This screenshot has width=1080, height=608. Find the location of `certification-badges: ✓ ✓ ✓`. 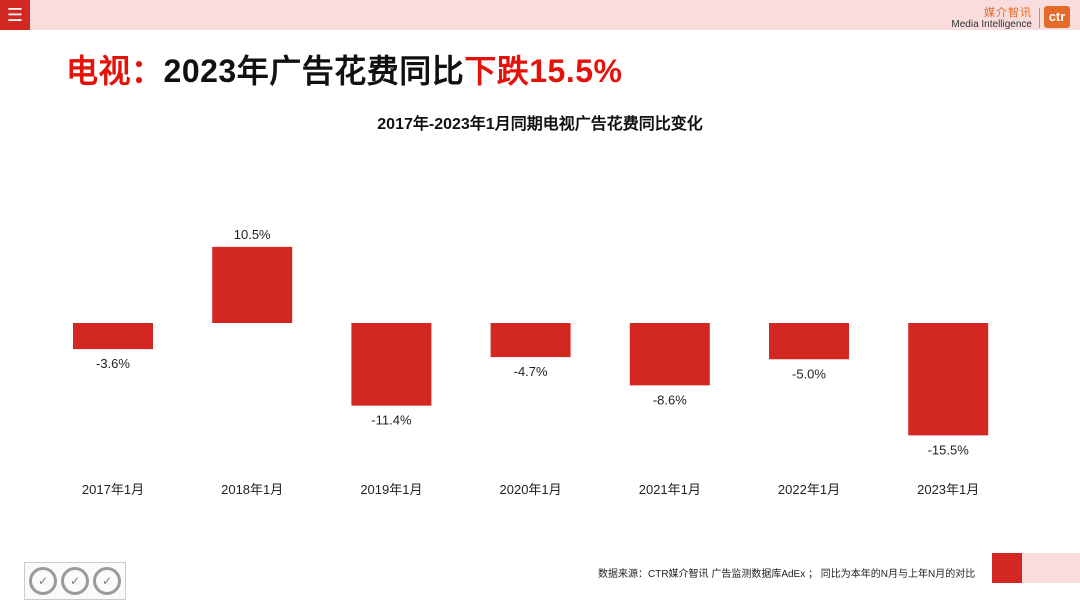

certification-badges: ✓ ✓ ✓ is located at coordinates (75, 581).